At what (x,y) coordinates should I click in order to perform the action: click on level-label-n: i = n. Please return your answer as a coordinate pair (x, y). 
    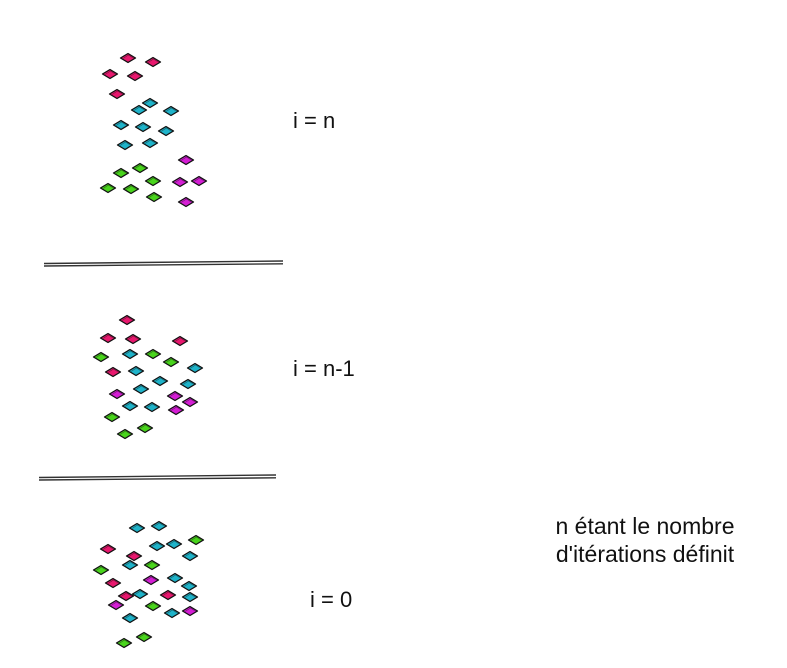
    Looking at the image, I should click on (314, 120).